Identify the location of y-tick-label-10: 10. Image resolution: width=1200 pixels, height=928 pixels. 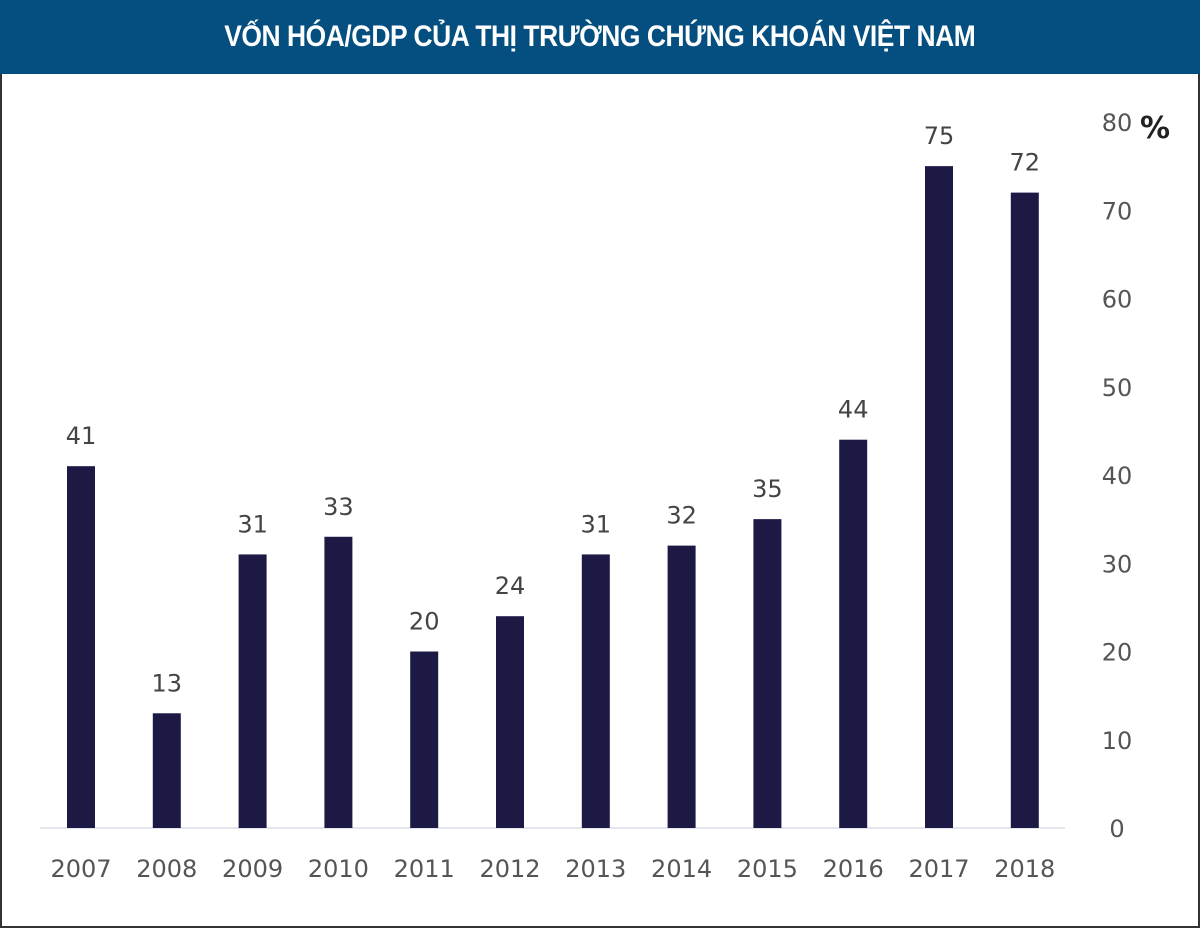
(1117, 741).